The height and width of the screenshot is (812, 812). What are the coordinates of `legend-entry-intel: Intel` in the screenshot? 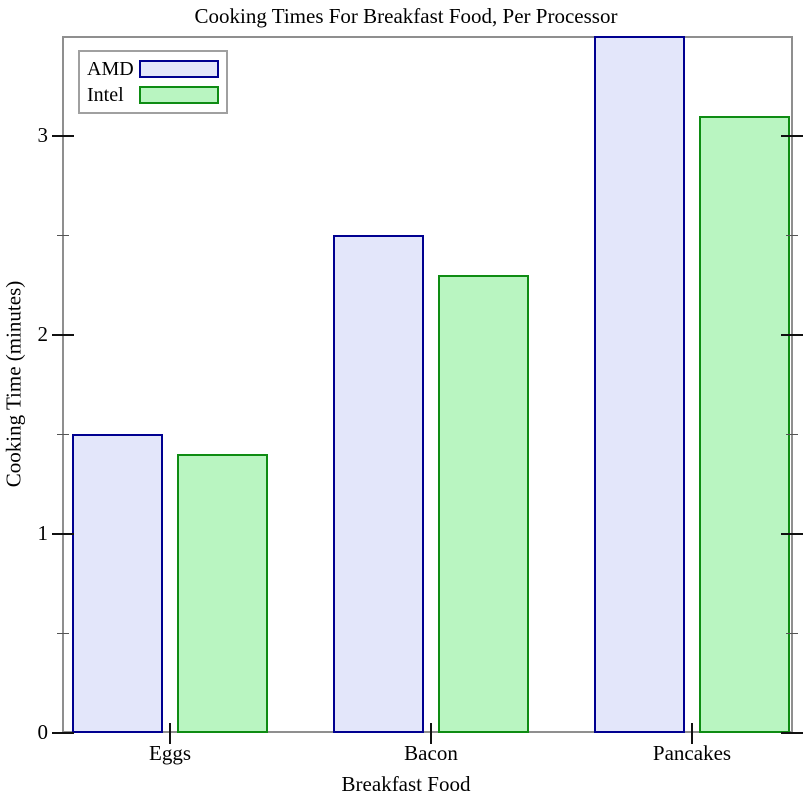 It's located at (153, 95).